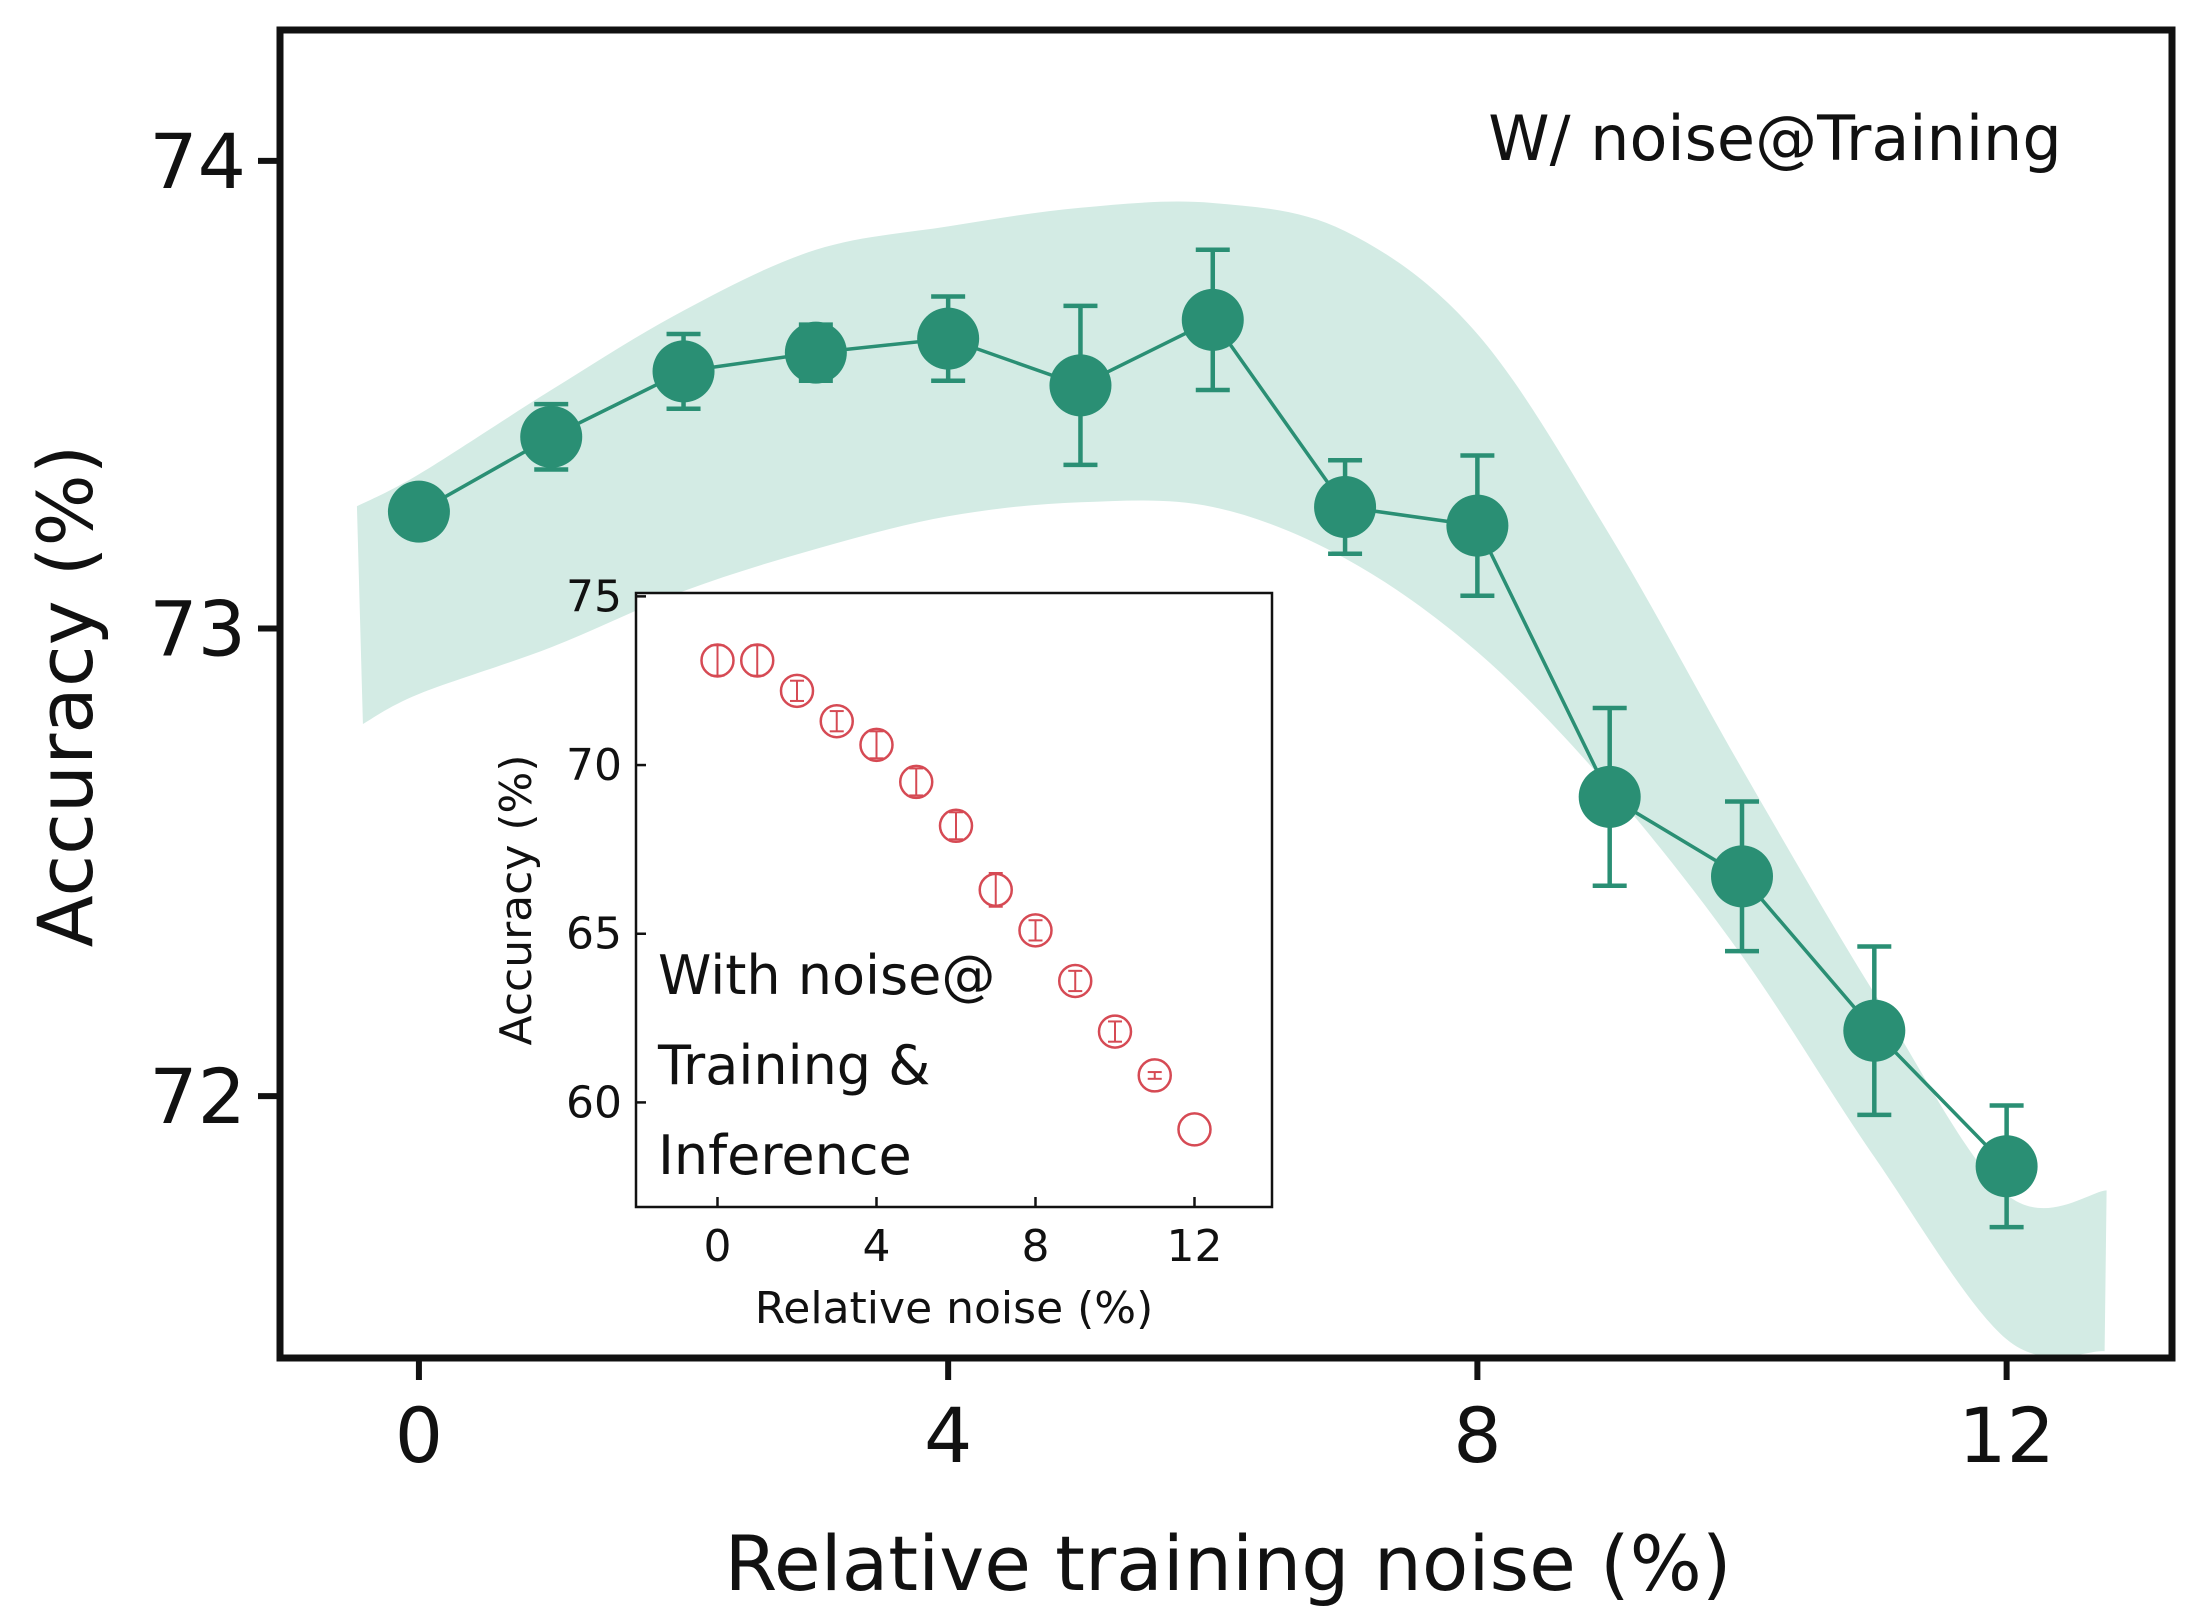 The image size is (2191, 1623). What do you see at coordinates (197, 161) in the screenshot?
I see `y-tick-label: 74` at bounding box center [197, 161].